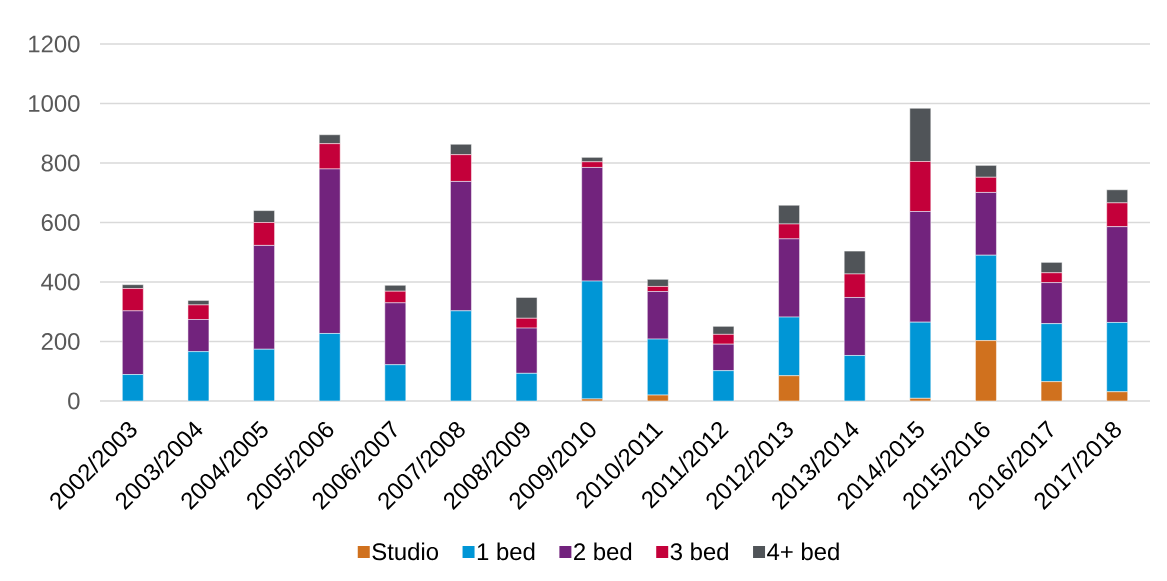 This screenshot has height=581, width=1167. I want to click on legend-label: Studio, so click(405, 551).